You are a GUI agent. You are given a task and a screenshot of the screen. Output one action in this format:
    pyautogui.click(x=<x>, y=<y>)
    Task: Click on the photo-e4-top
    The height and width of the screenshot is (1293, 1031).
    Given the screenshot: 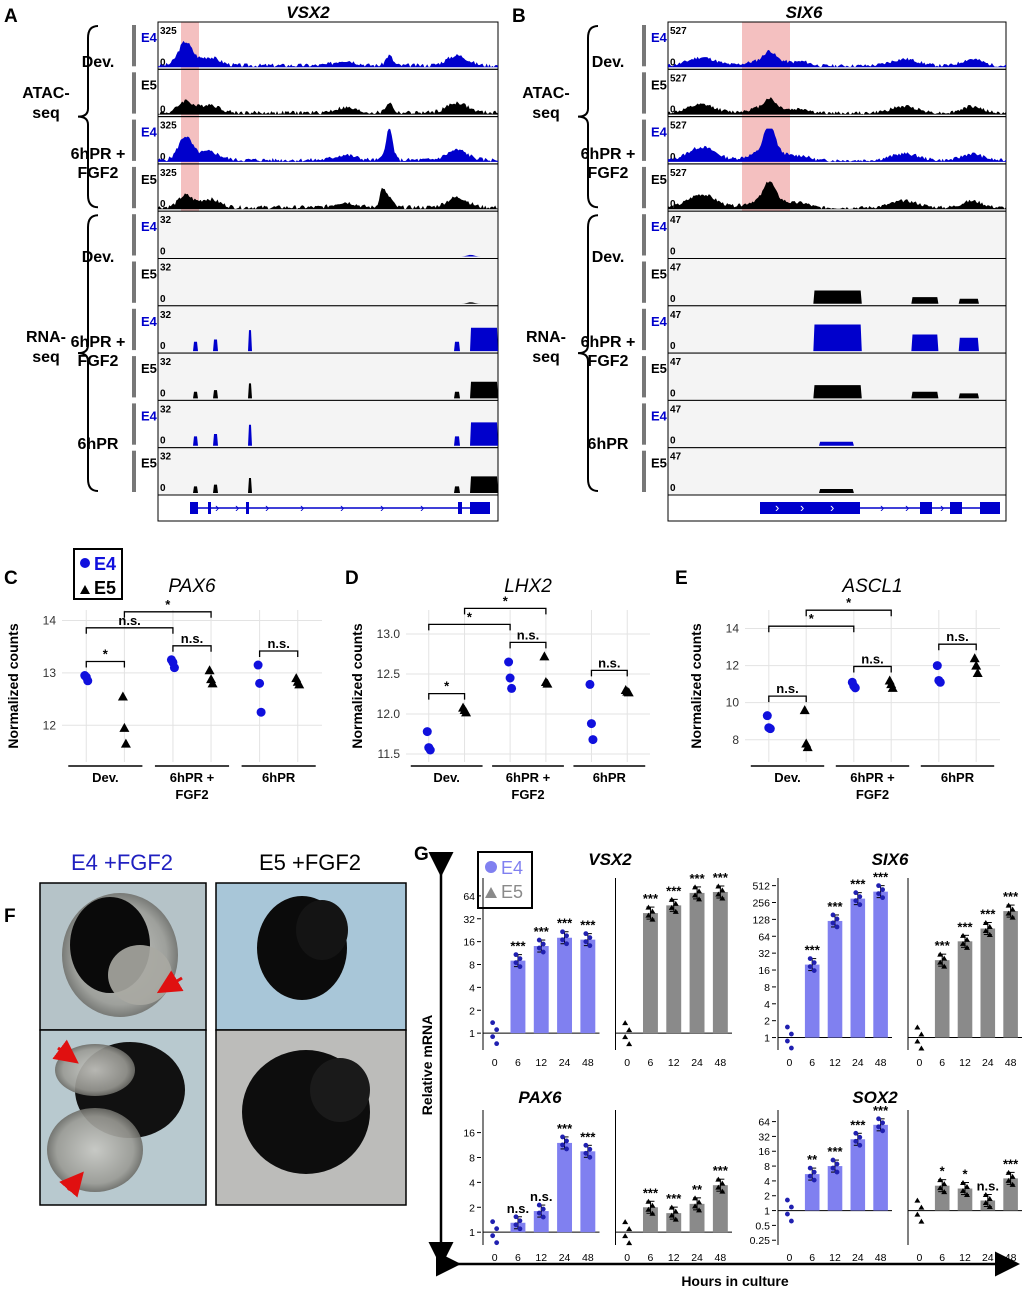 What is the action you would take?
    pyautogui.click(x=123, y=956)
    